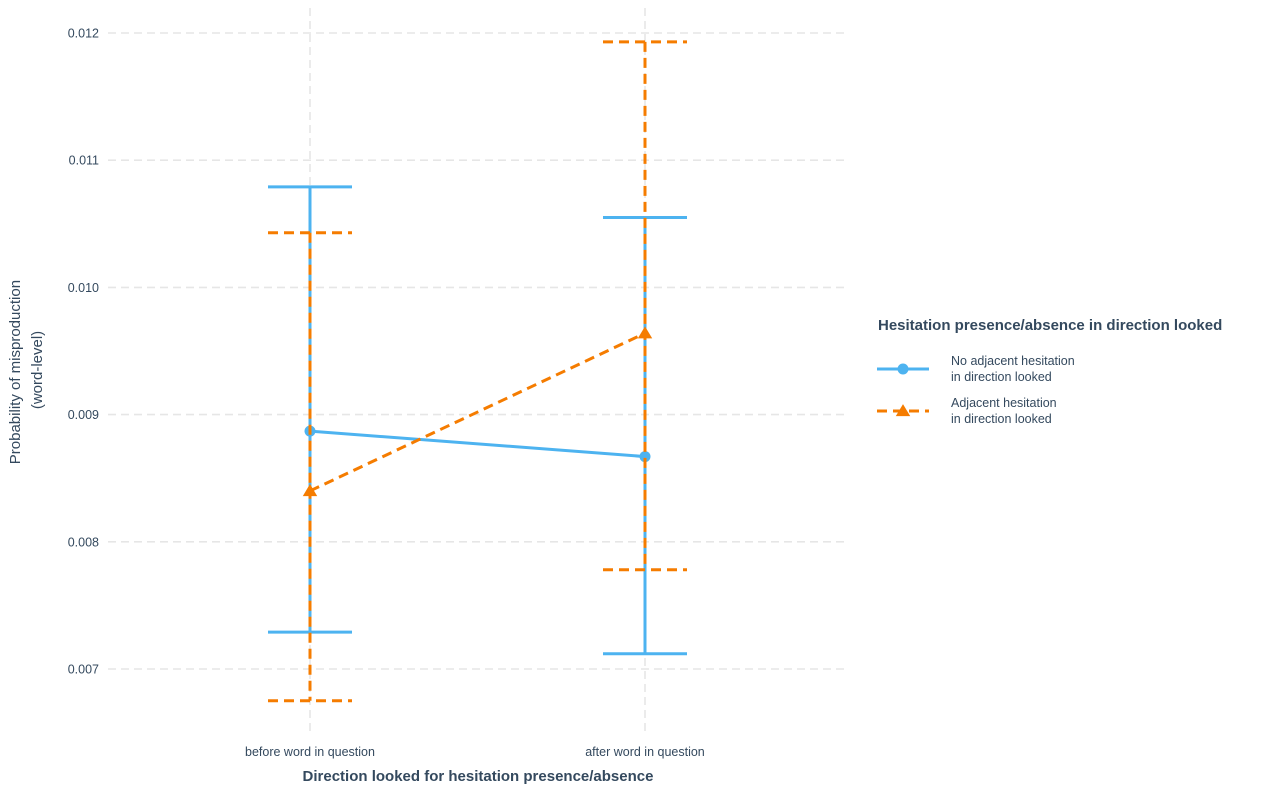  What do you see at coordinates (83, 542) in the screenshot?
I see `y-tick-label: 0.008` at bounding box center [83, 542].